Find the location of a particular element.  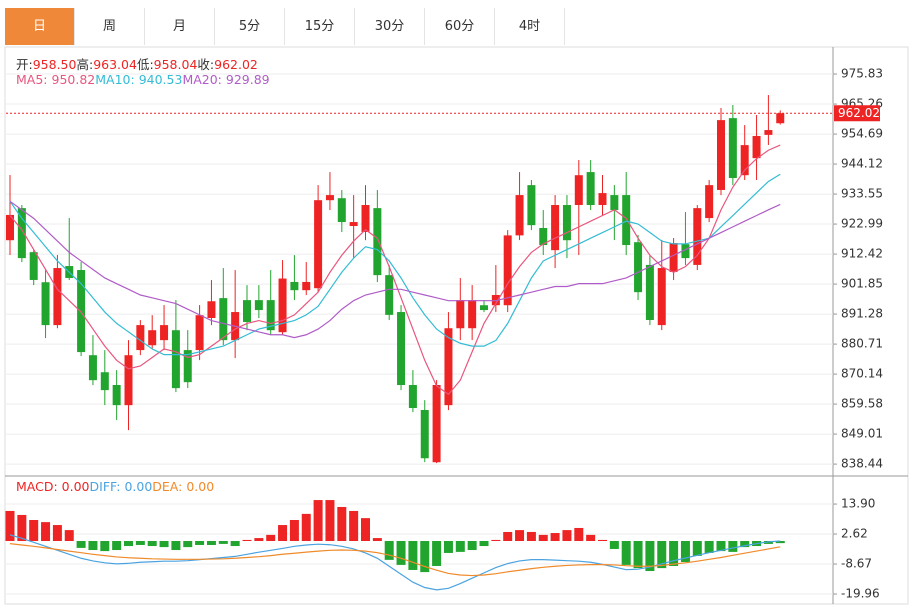

last-price-tag is located at coordinates (857, 113).